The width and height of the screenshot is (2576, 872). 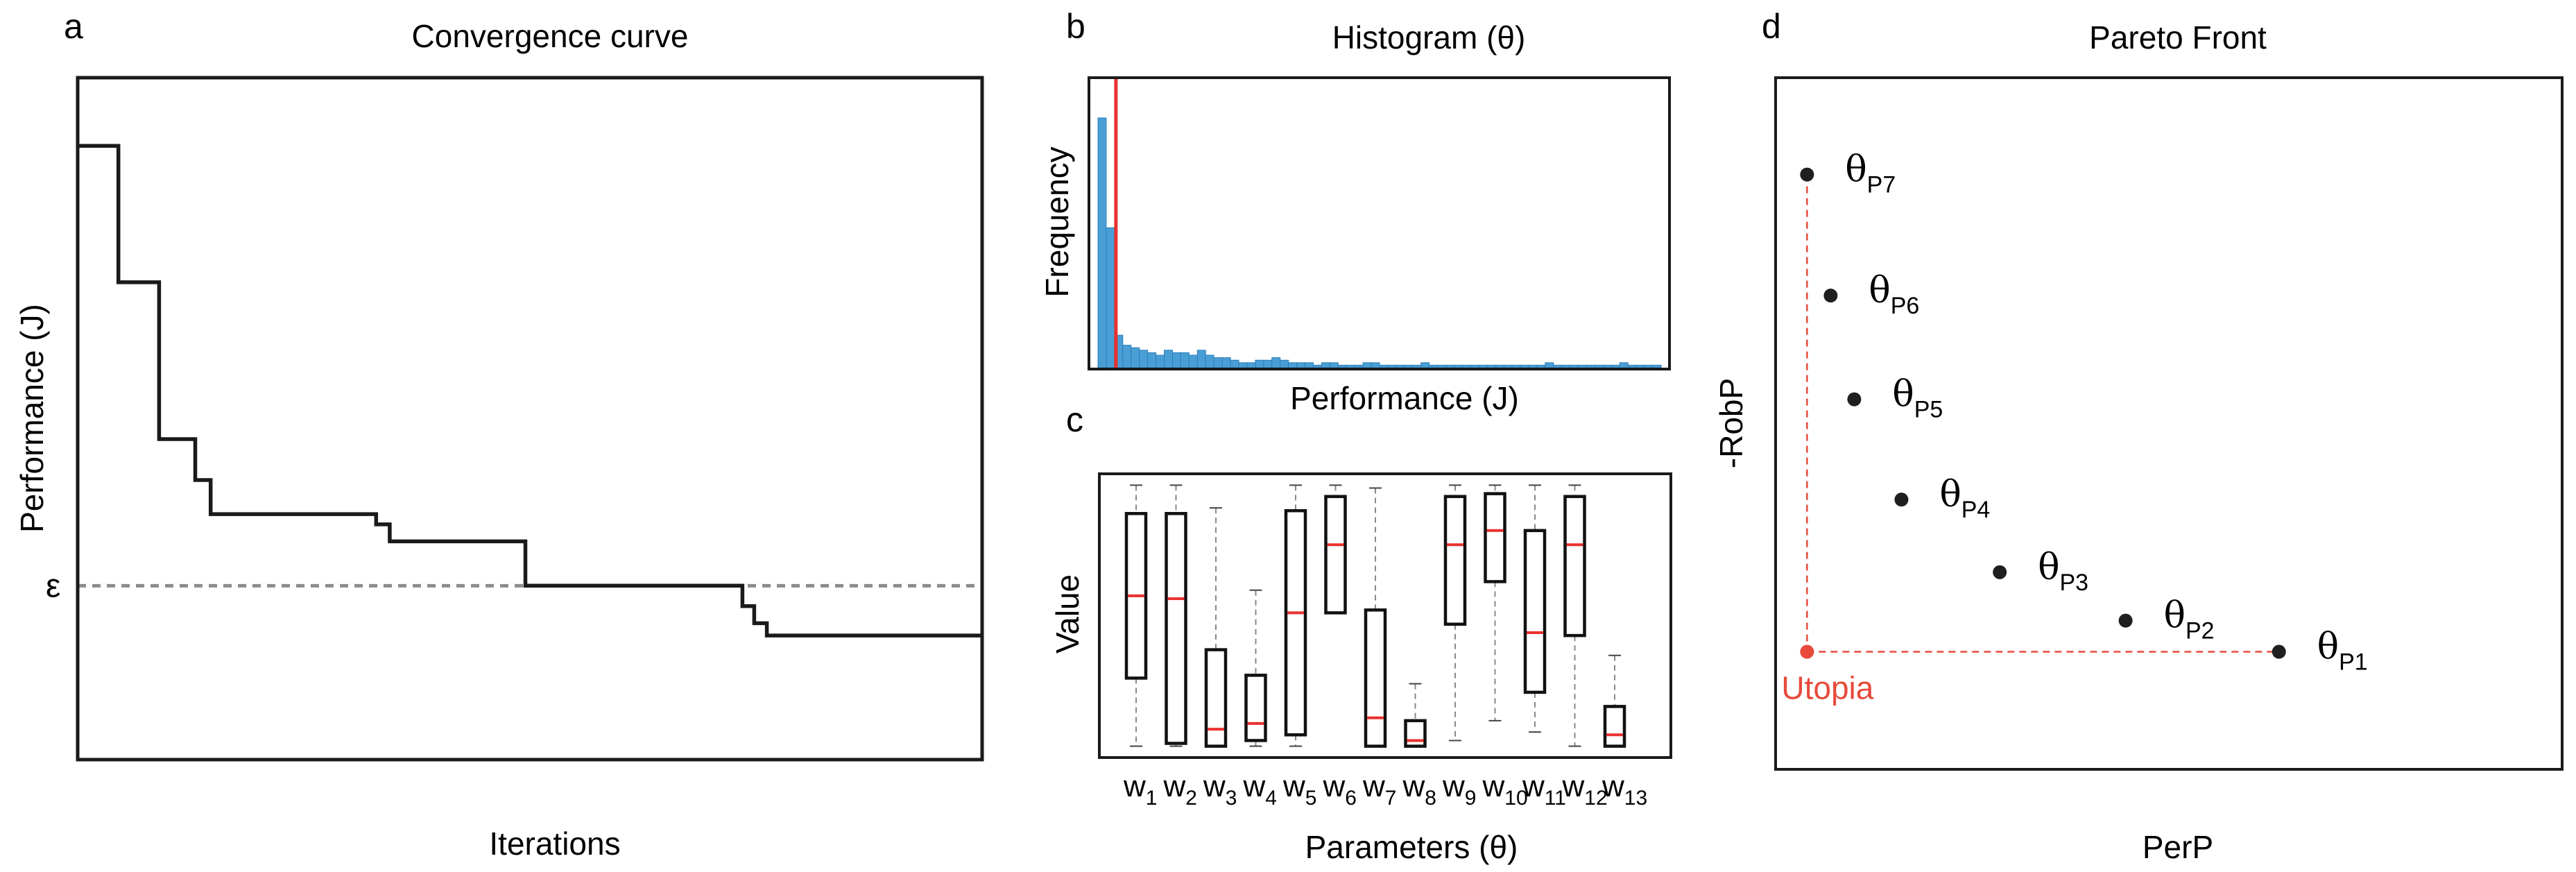 What do you see at coordinates (2178, 37) in the screenshot?
I see `panel-d-title: Pareto Front` at bounding box center [2178, 37].